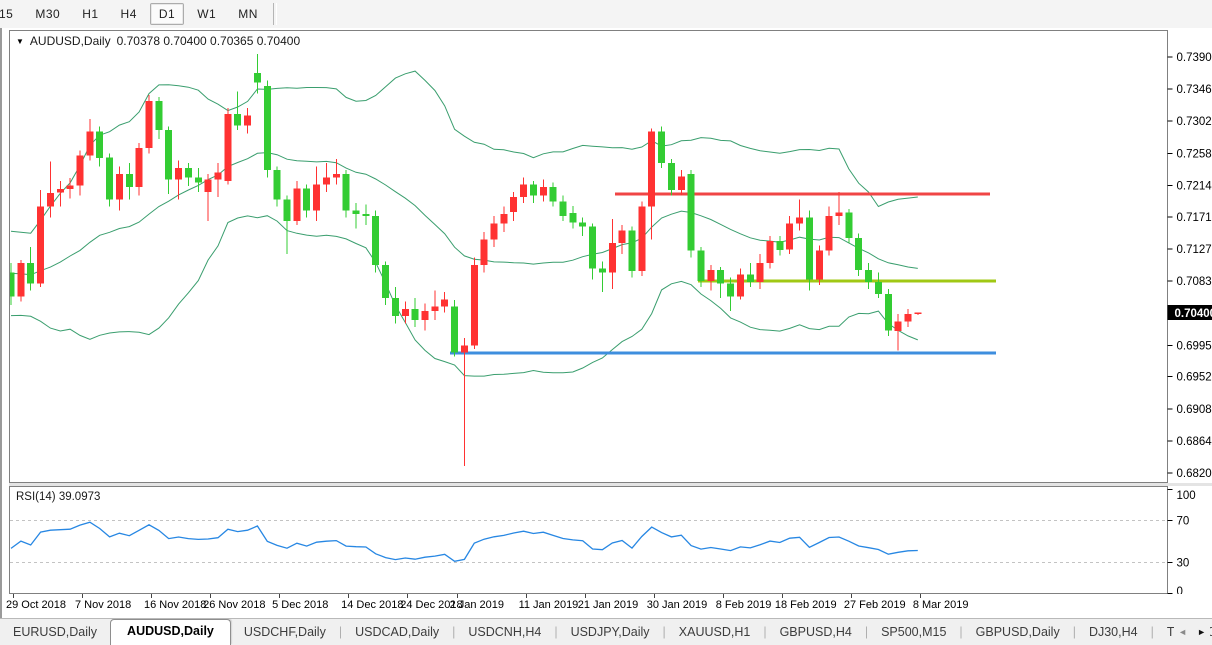 The image size is (1212, 645). I want to click on tab-scroll-left-icon: ◄, so click(1182, 632).